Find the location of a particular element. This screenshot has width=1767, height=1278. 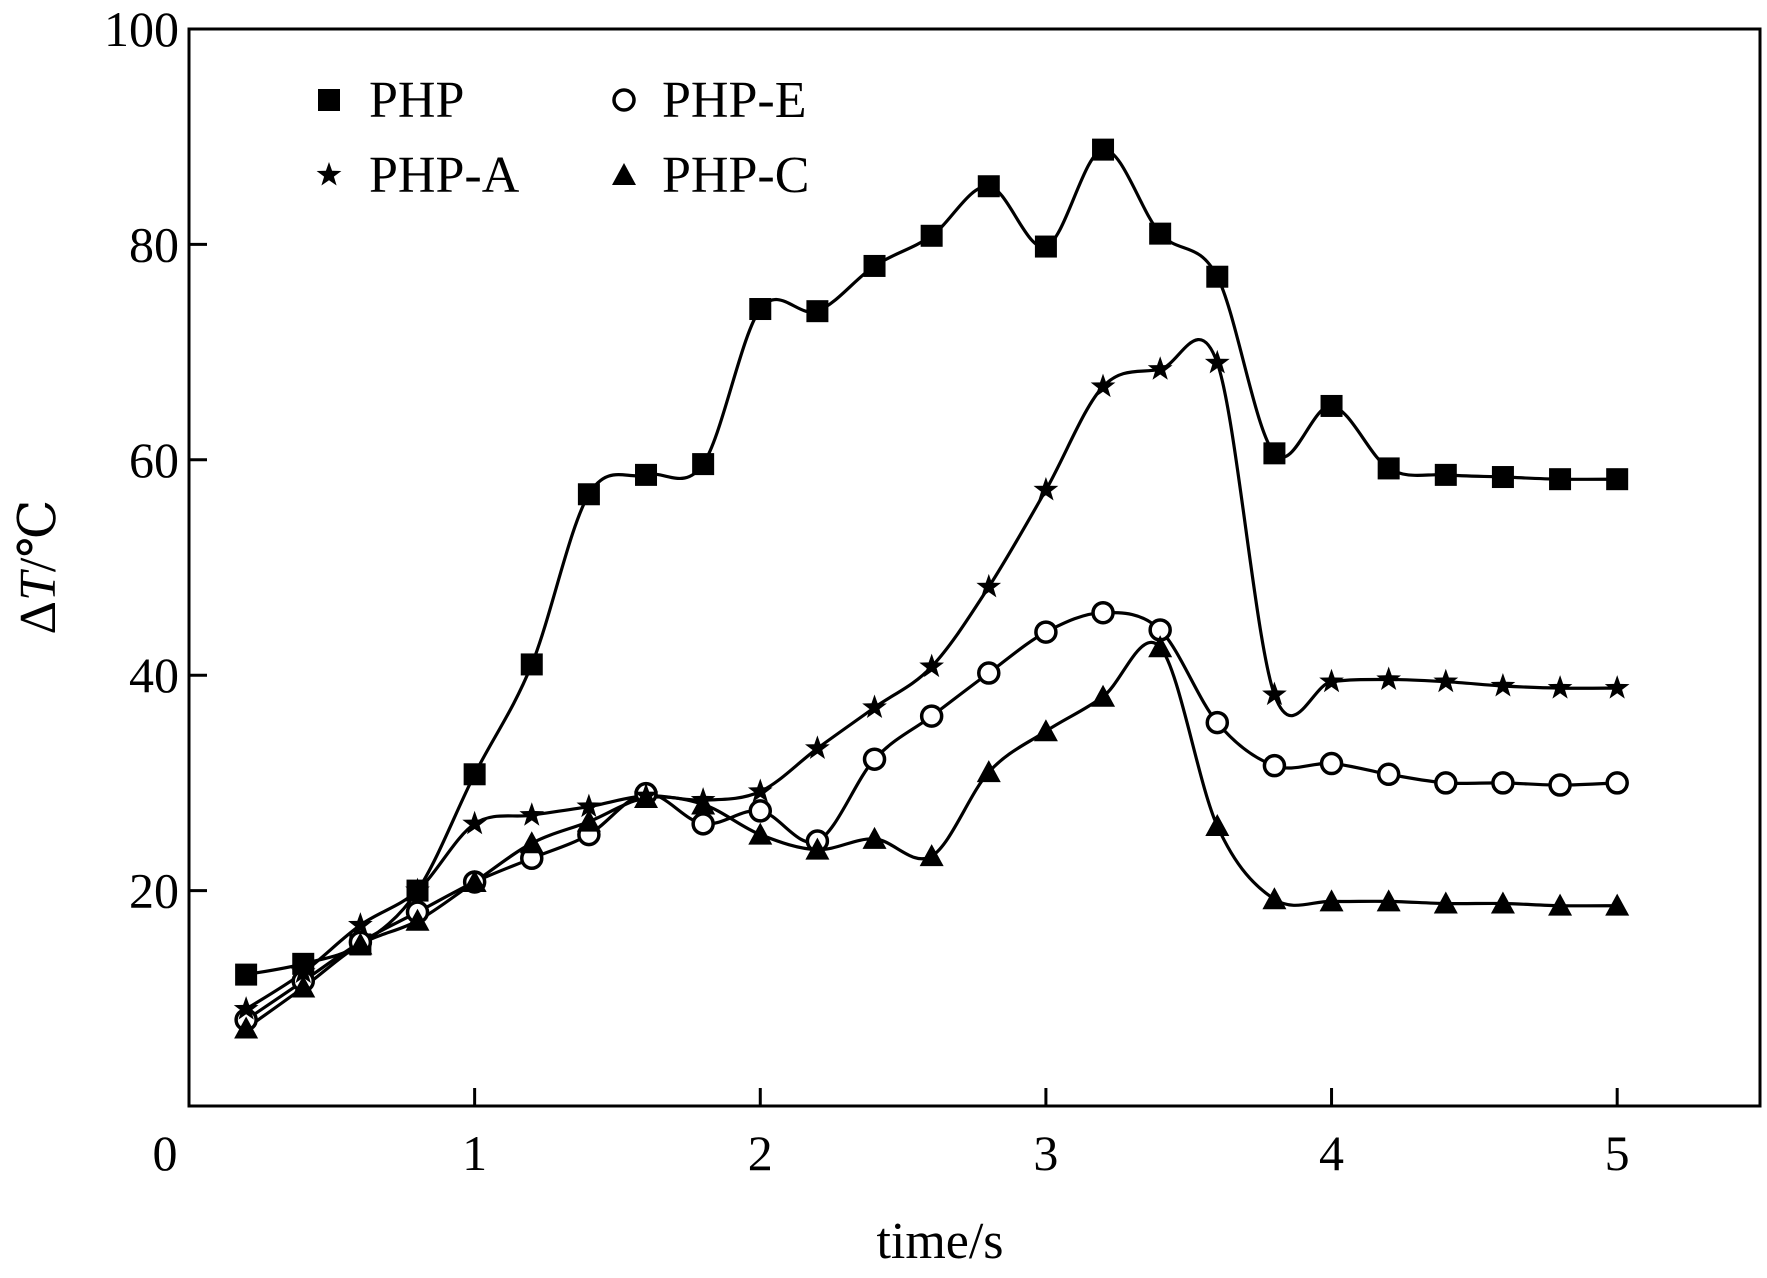

legend-marker-square is located at coordinates (329, 100).